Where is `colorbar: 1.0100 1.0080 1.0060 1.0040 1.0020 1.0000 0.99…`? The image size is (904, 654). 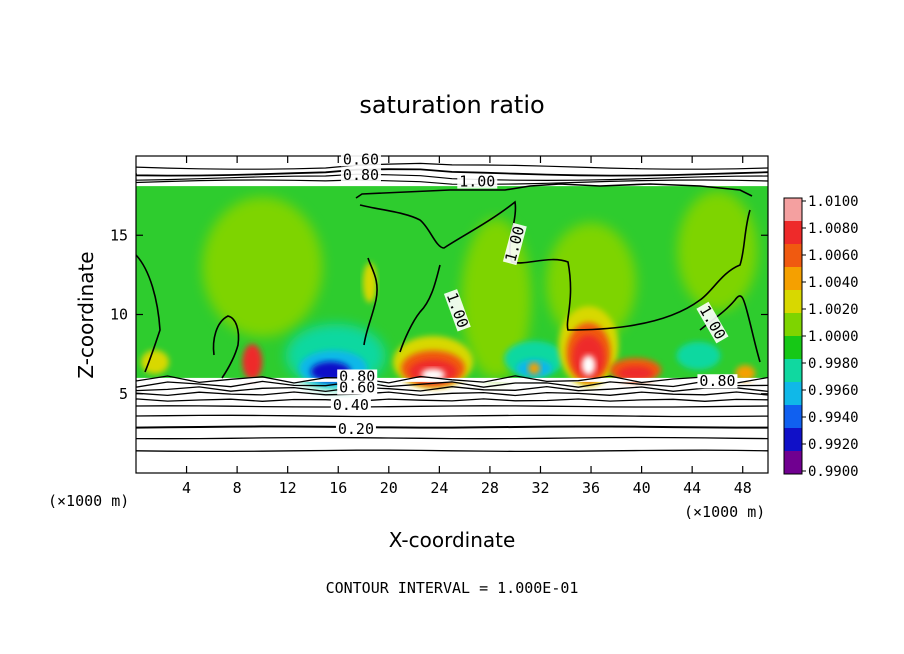
colorbar: 1.0100 1.0080 1.0060 1.0040 1.0020 1.0000 0.99… is located at coordinates (821, 337).